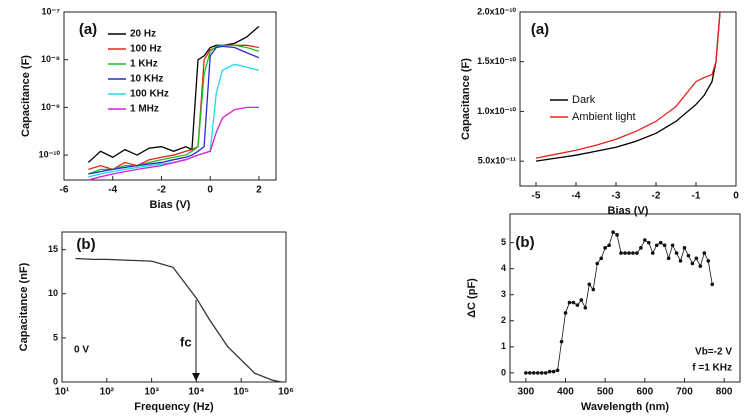 This screenshot has width=750, height=420. What do you see at coordinates (81, 350) in the screenshot?
I see `annotation: 0 V` at bounding box center [81, 350].